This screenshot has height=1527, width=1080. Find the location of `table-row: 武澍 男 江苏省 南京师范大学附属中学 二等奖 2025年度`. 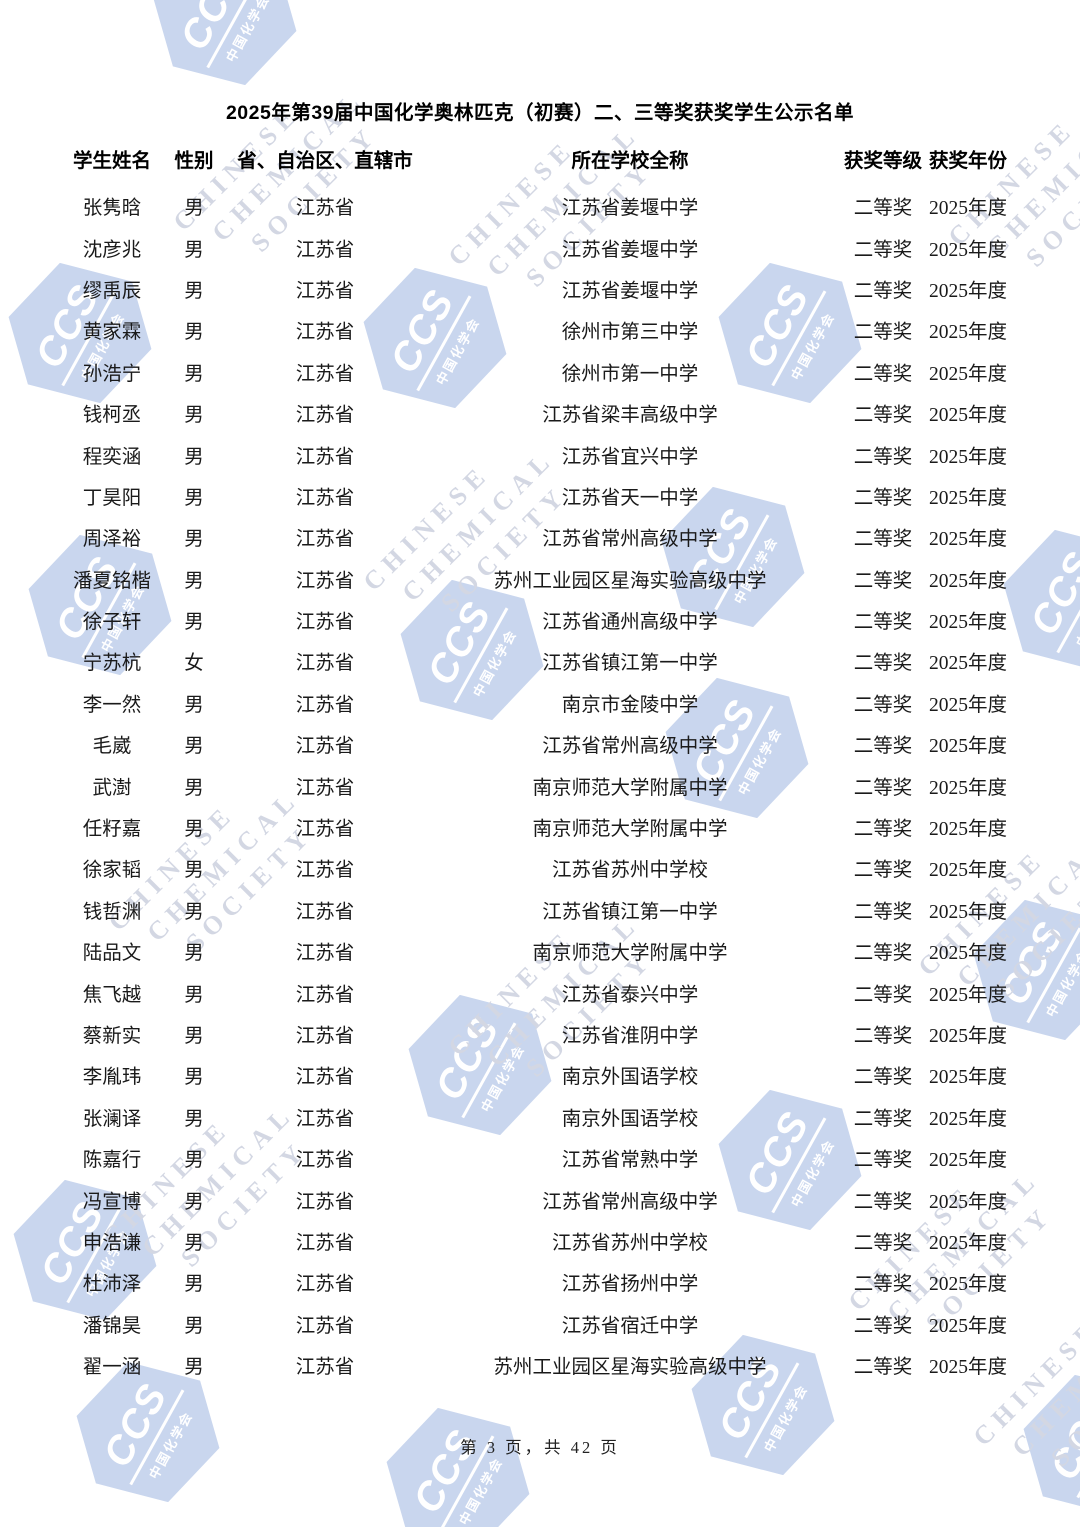

table-row: 武澍 男 江苏省 南京师范大学附属中学 二等奖 2025年度 is located at coordinates (538, 784).